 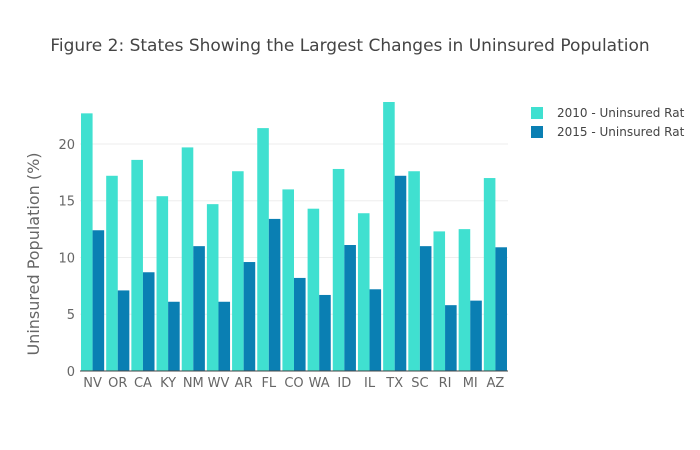 What do you see at coordinates (370, 383) in the screenshot?
I see `x-tick-label: IL` at bounding box center [370, 383].